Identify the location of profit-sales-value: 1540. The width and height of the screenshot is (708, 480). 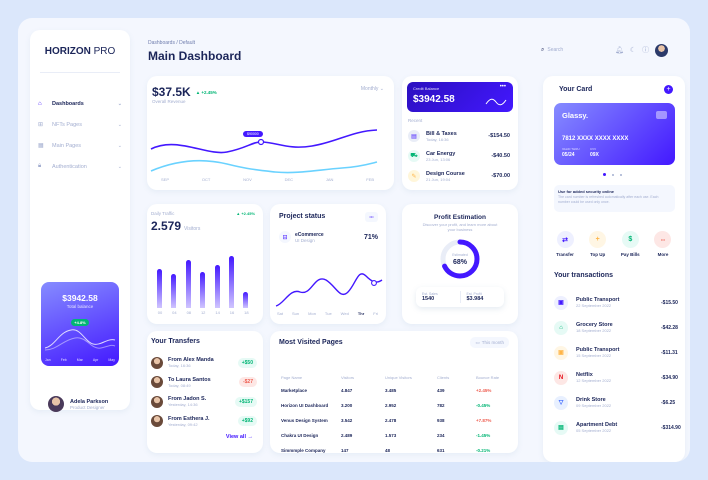
(428, 299).